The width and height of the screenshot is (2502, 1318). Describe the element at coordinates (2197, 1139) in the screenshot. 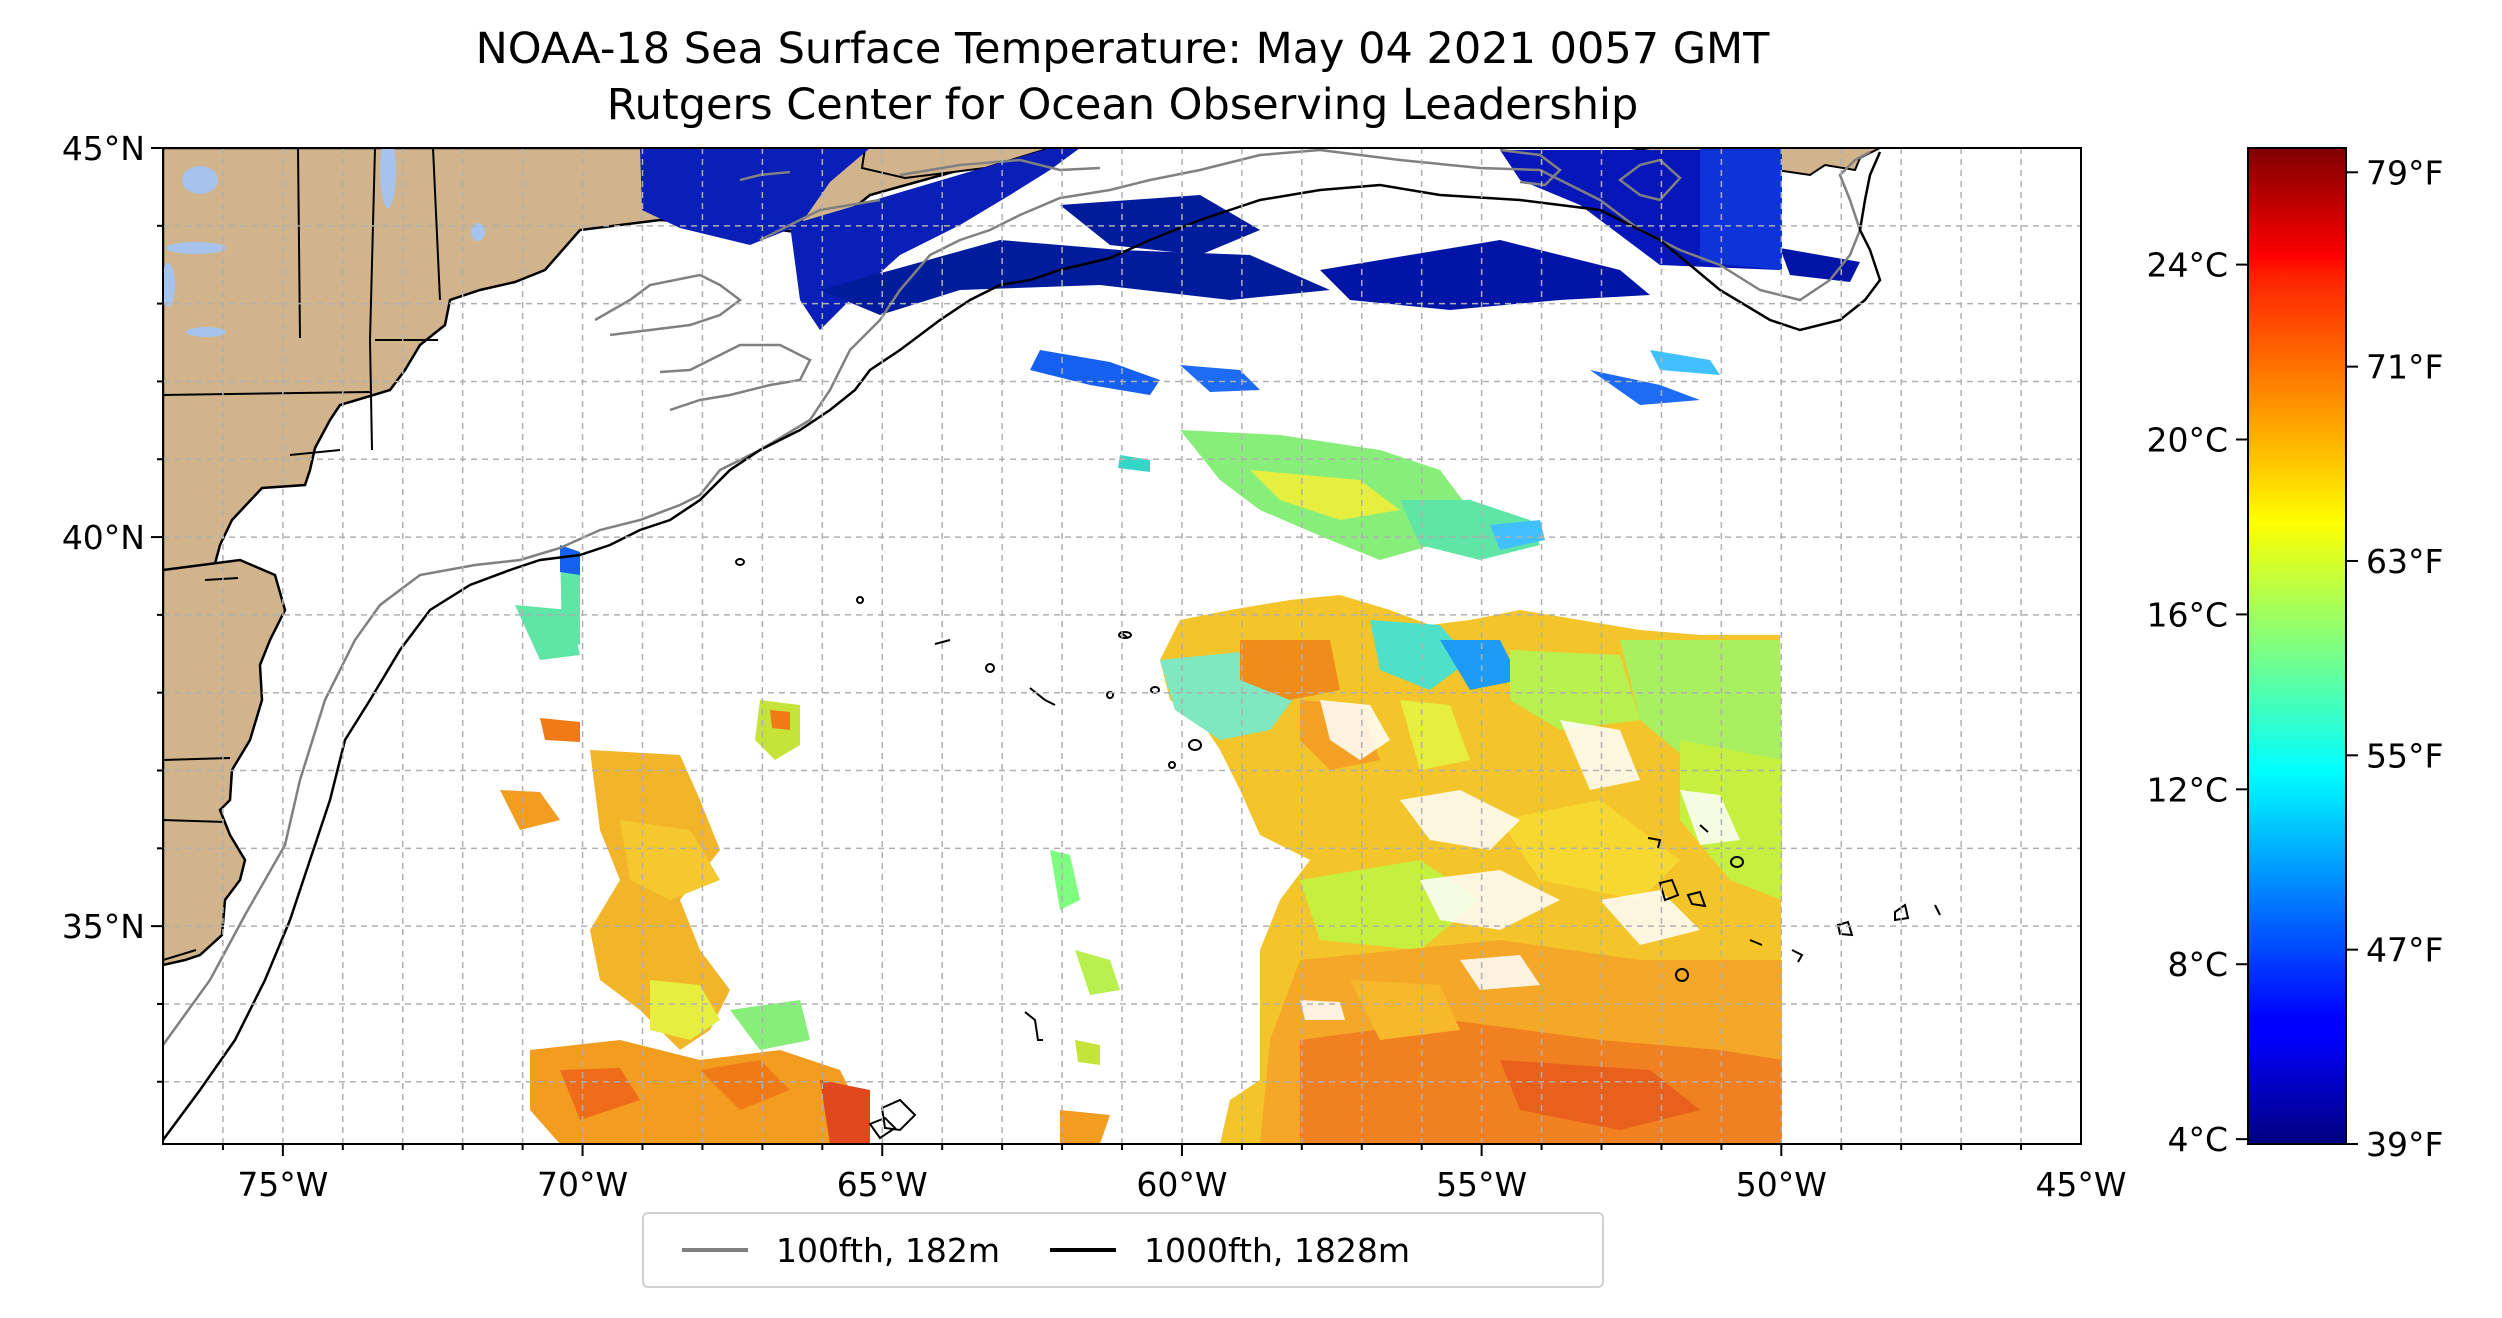

I see `colorbar-c-tick-label: 4°C` at that location.